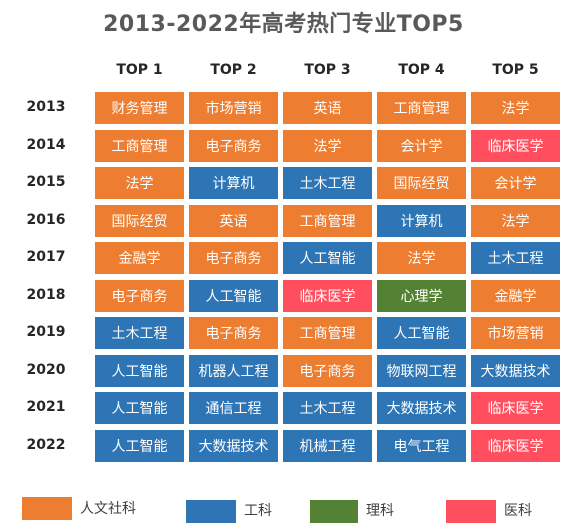 The height and width of the screenshot is (531, 567). Describe the element at coordinates (380, 511) in the screenshot. I see `legend-label-science: 理科` at that location.